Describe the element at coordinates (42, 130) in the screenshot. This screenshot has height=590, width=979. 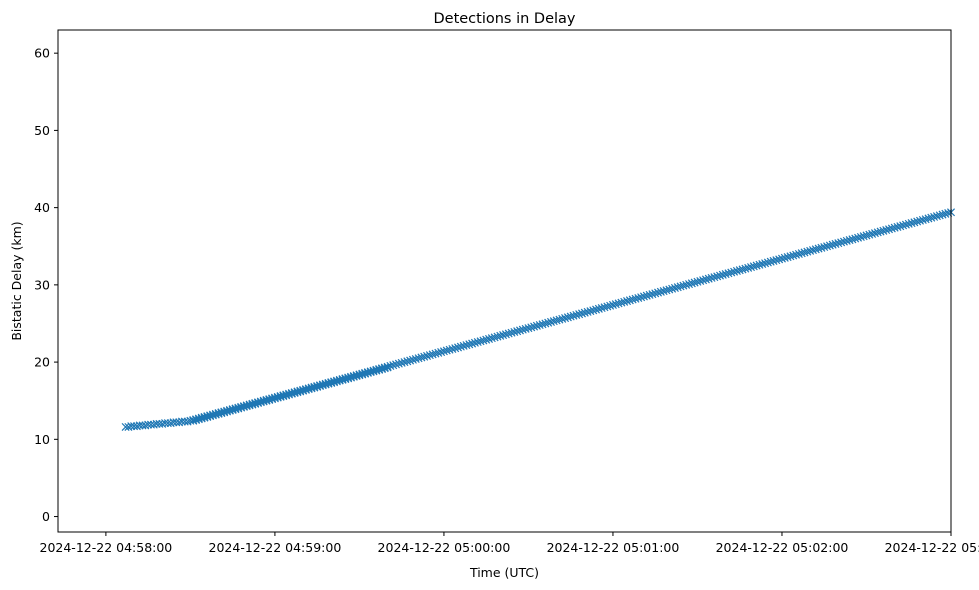
I see `y-tick-label: 50` at that location.